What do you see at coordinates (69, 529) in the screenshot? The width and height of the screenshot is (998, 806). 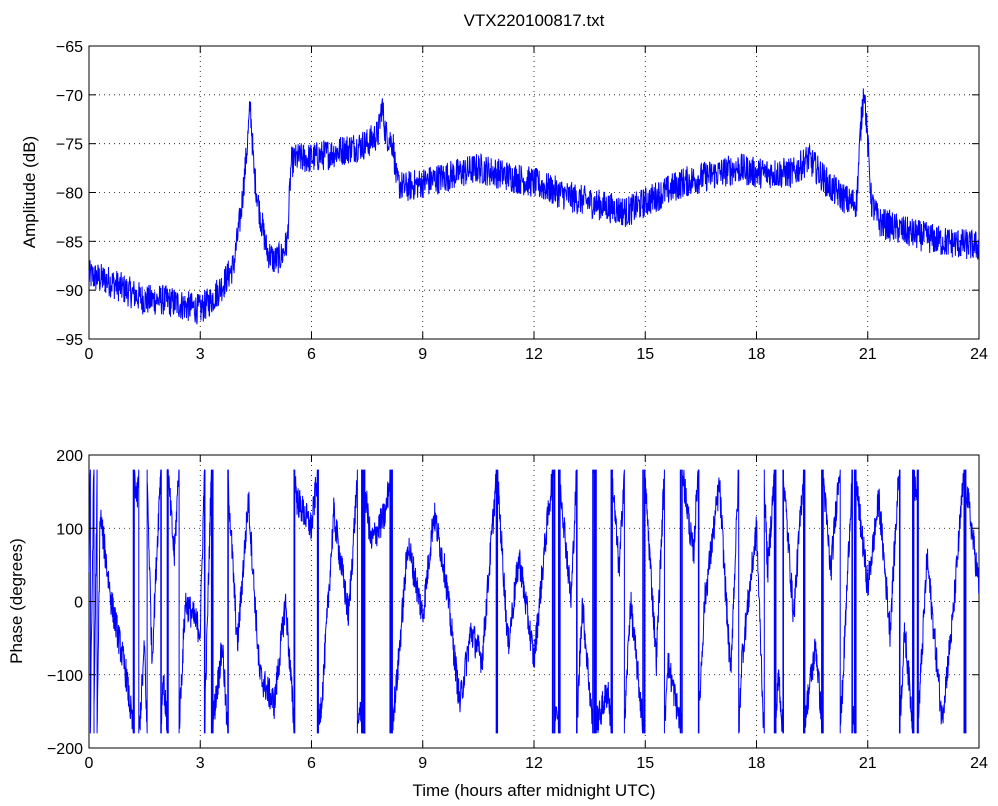 I see `phase-y-tick-label: 100` at bounding box center [69, 529].